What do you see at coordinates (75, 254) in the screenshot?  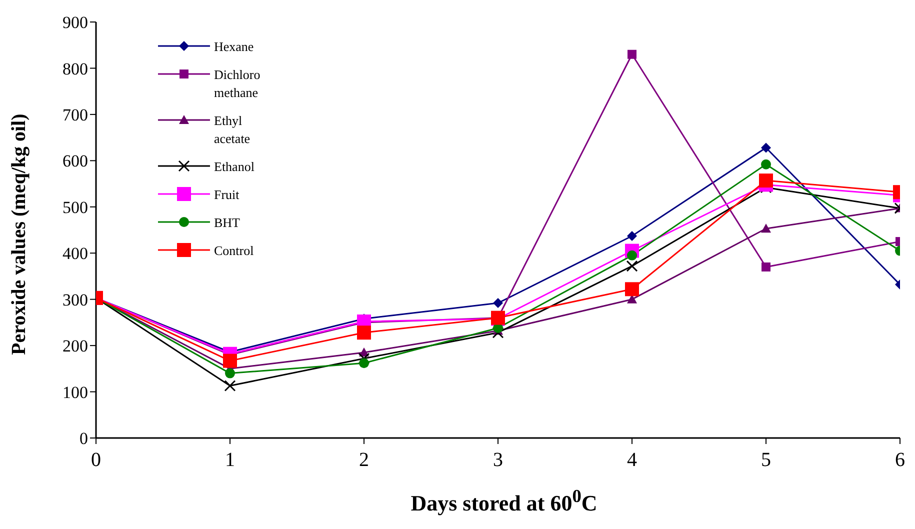 I see `y-tick-label: 400` at bounding box center [75, 254].